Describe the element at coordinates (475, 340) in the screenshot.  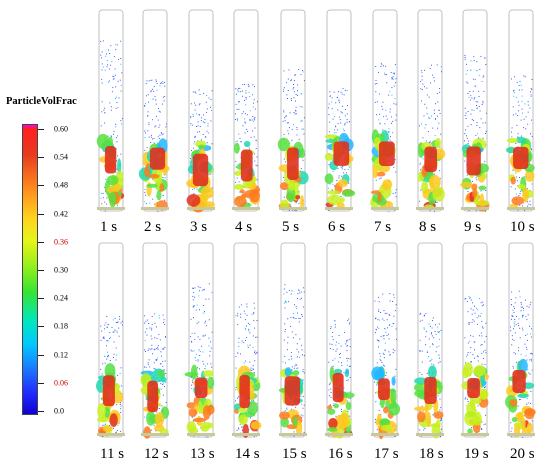
I see `column-snapshot` at that location.